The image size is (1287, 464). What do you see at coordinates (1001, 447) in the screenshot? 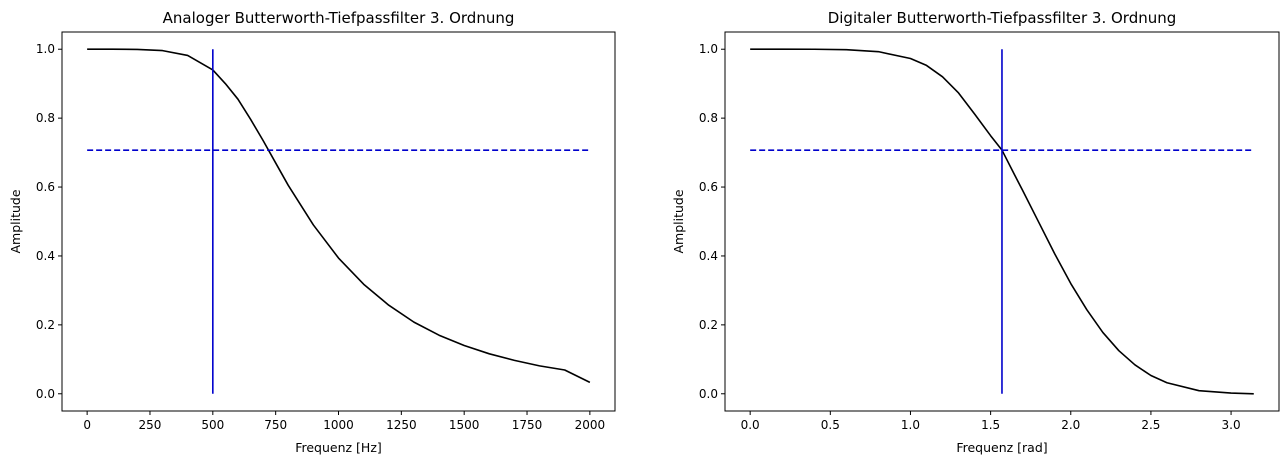
I see `x-axis-label: Frequenz [rad]` at bounding box center [1001, 447].